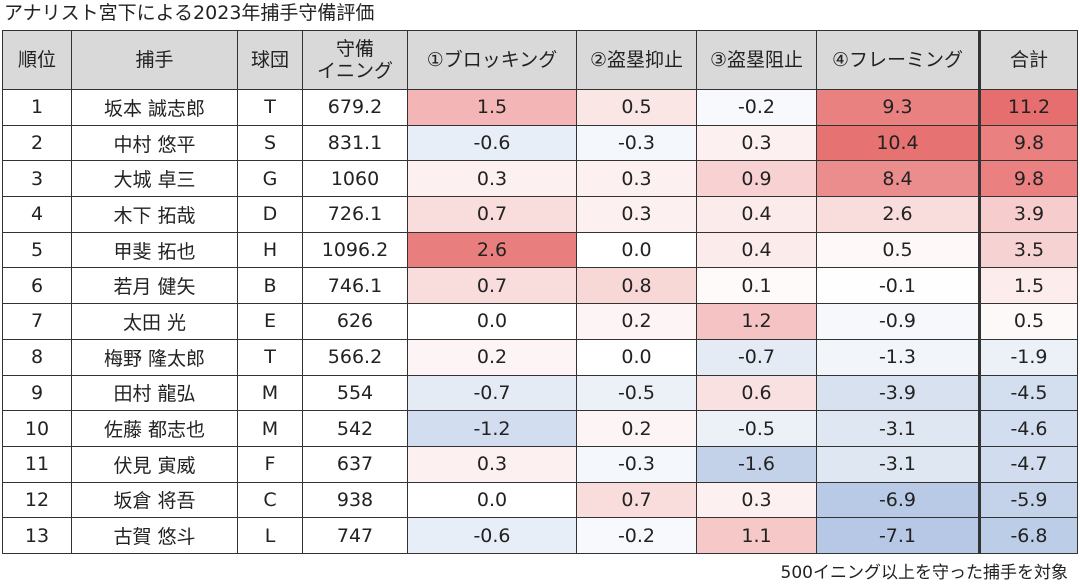 This screenshot has height=584, width=1080. I want to click on table-row: 1 坂本 誠志郎 T 679.2 1.5 0.5 -0.2 9.3 11.2, so click(540, 107).